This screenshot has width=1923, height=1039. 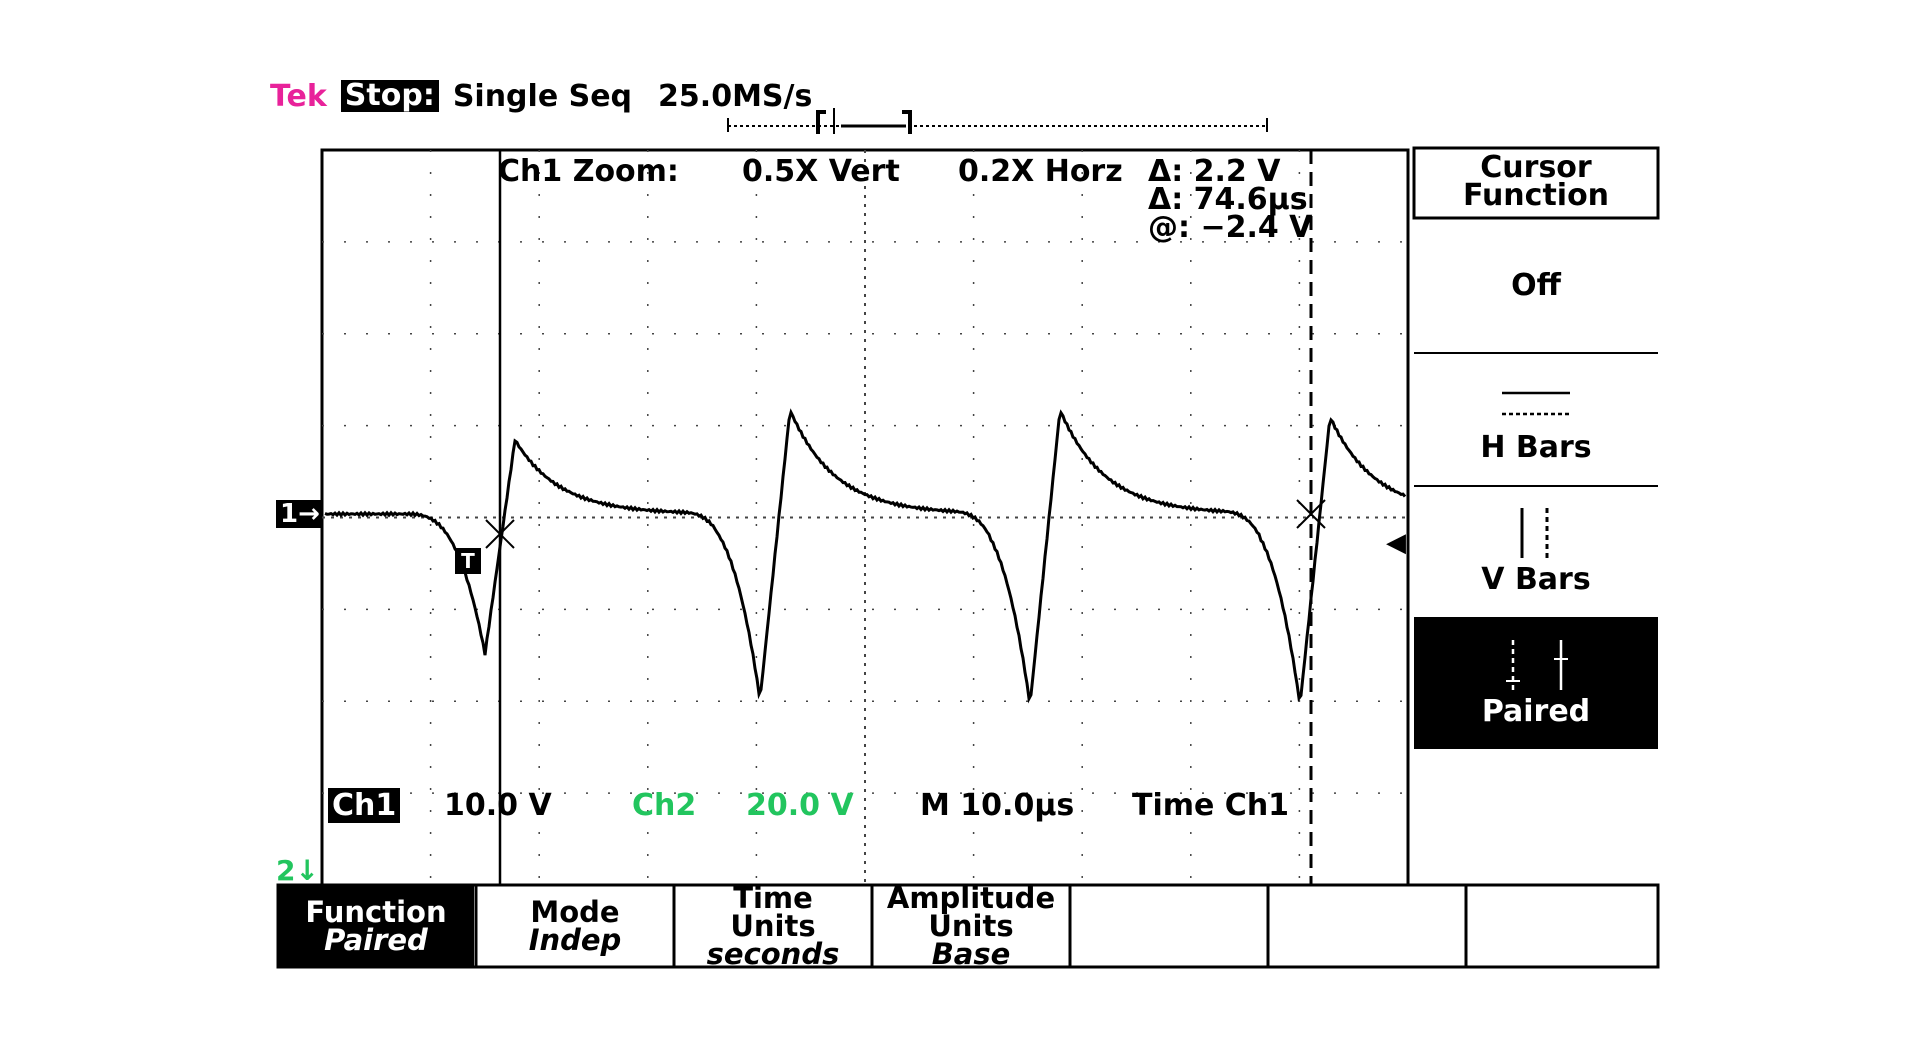 I want to click on side-button-paired: Paired, so click(x=1536, y=711).